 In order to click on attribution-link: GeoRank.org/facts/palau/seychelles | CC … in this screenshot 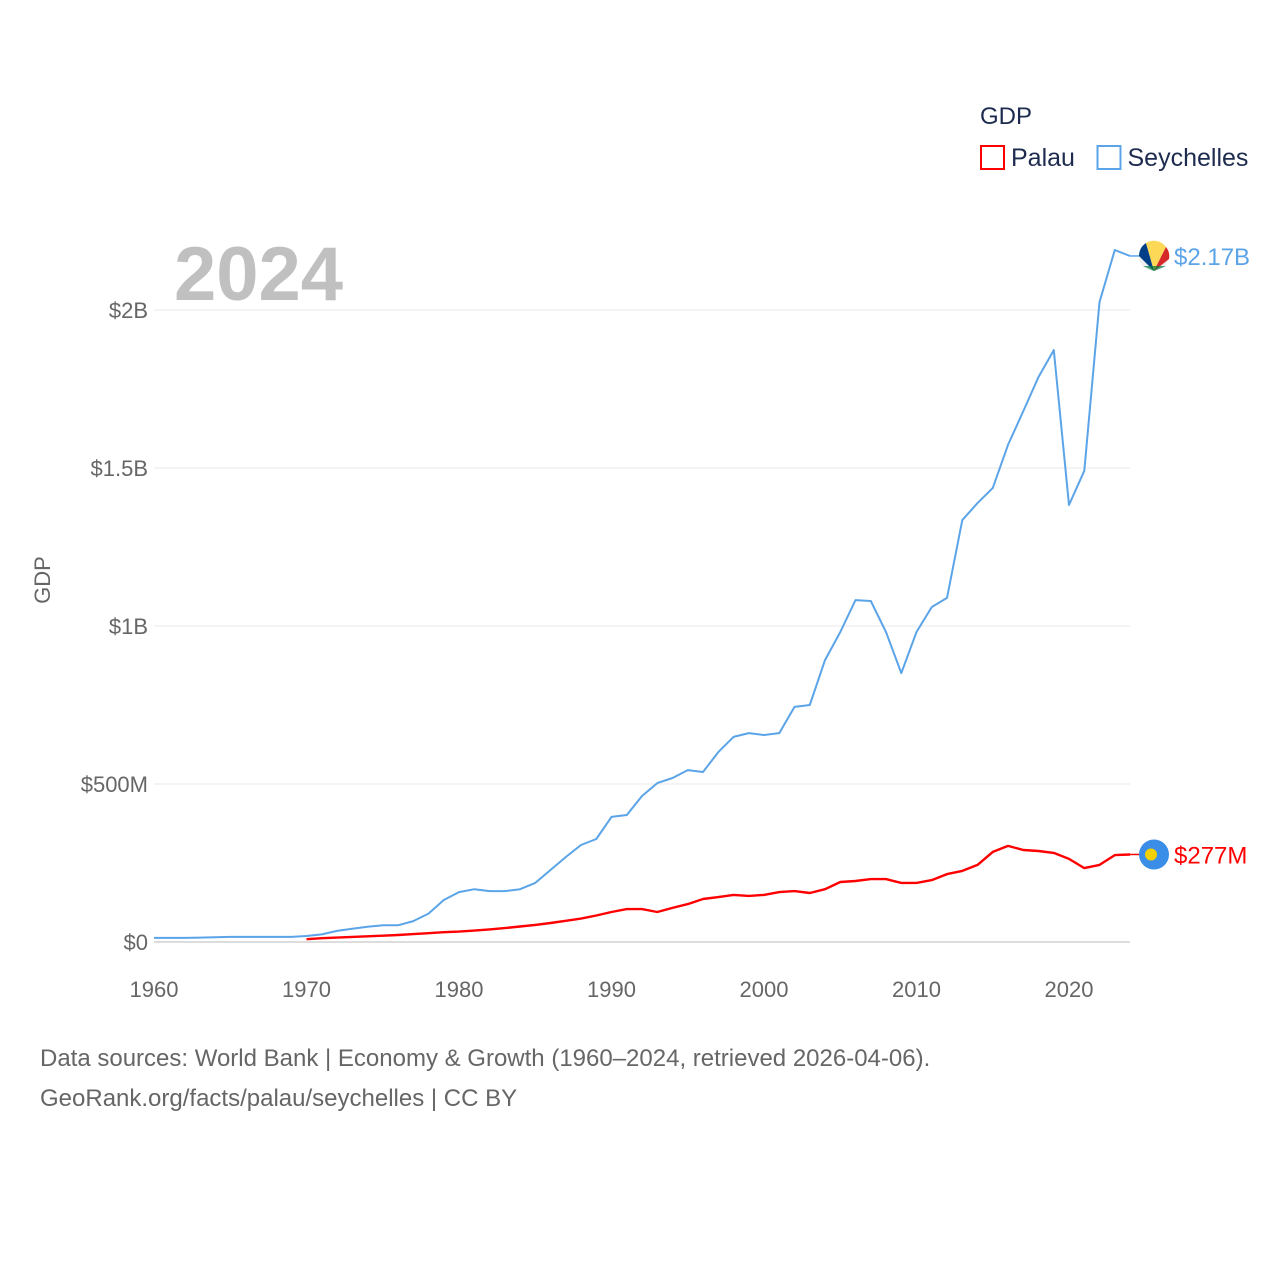, I will do `click(279, 1098)`.